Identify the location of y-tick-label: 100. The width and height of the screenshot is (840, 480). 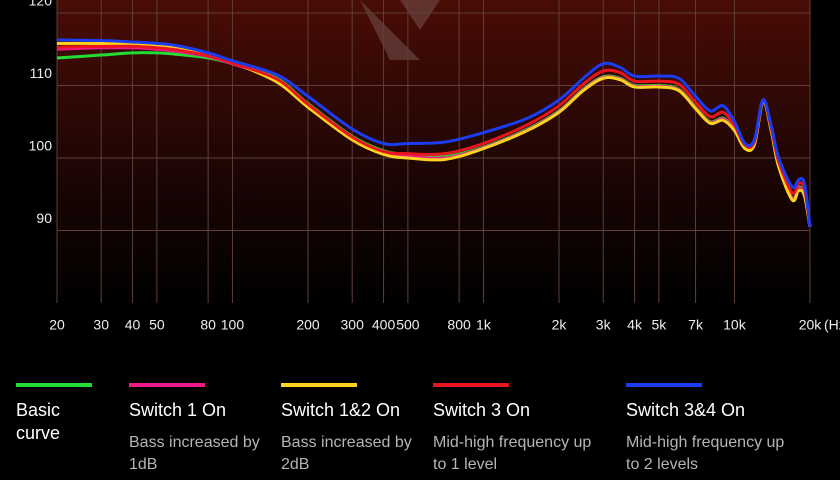
(41, 146).